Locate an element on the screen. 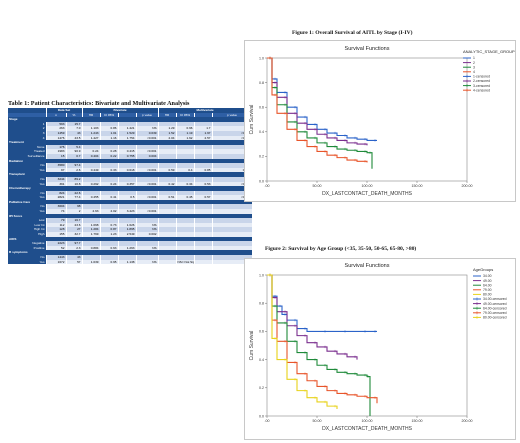  x-tick-label: 100.00 is located at coordinates (367, 186).